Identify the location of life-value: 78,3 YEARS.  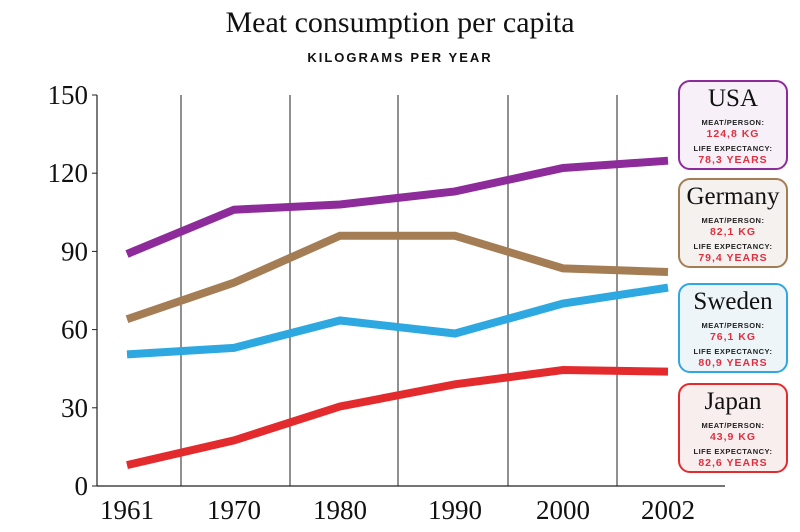
(733, 160).